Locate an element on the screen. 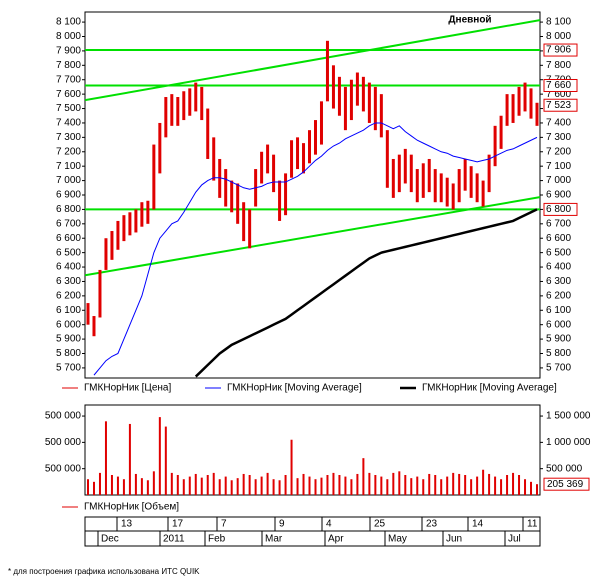 The height and width of the screenshot is (588, 600). level-box is located at coordinates (560, 50).